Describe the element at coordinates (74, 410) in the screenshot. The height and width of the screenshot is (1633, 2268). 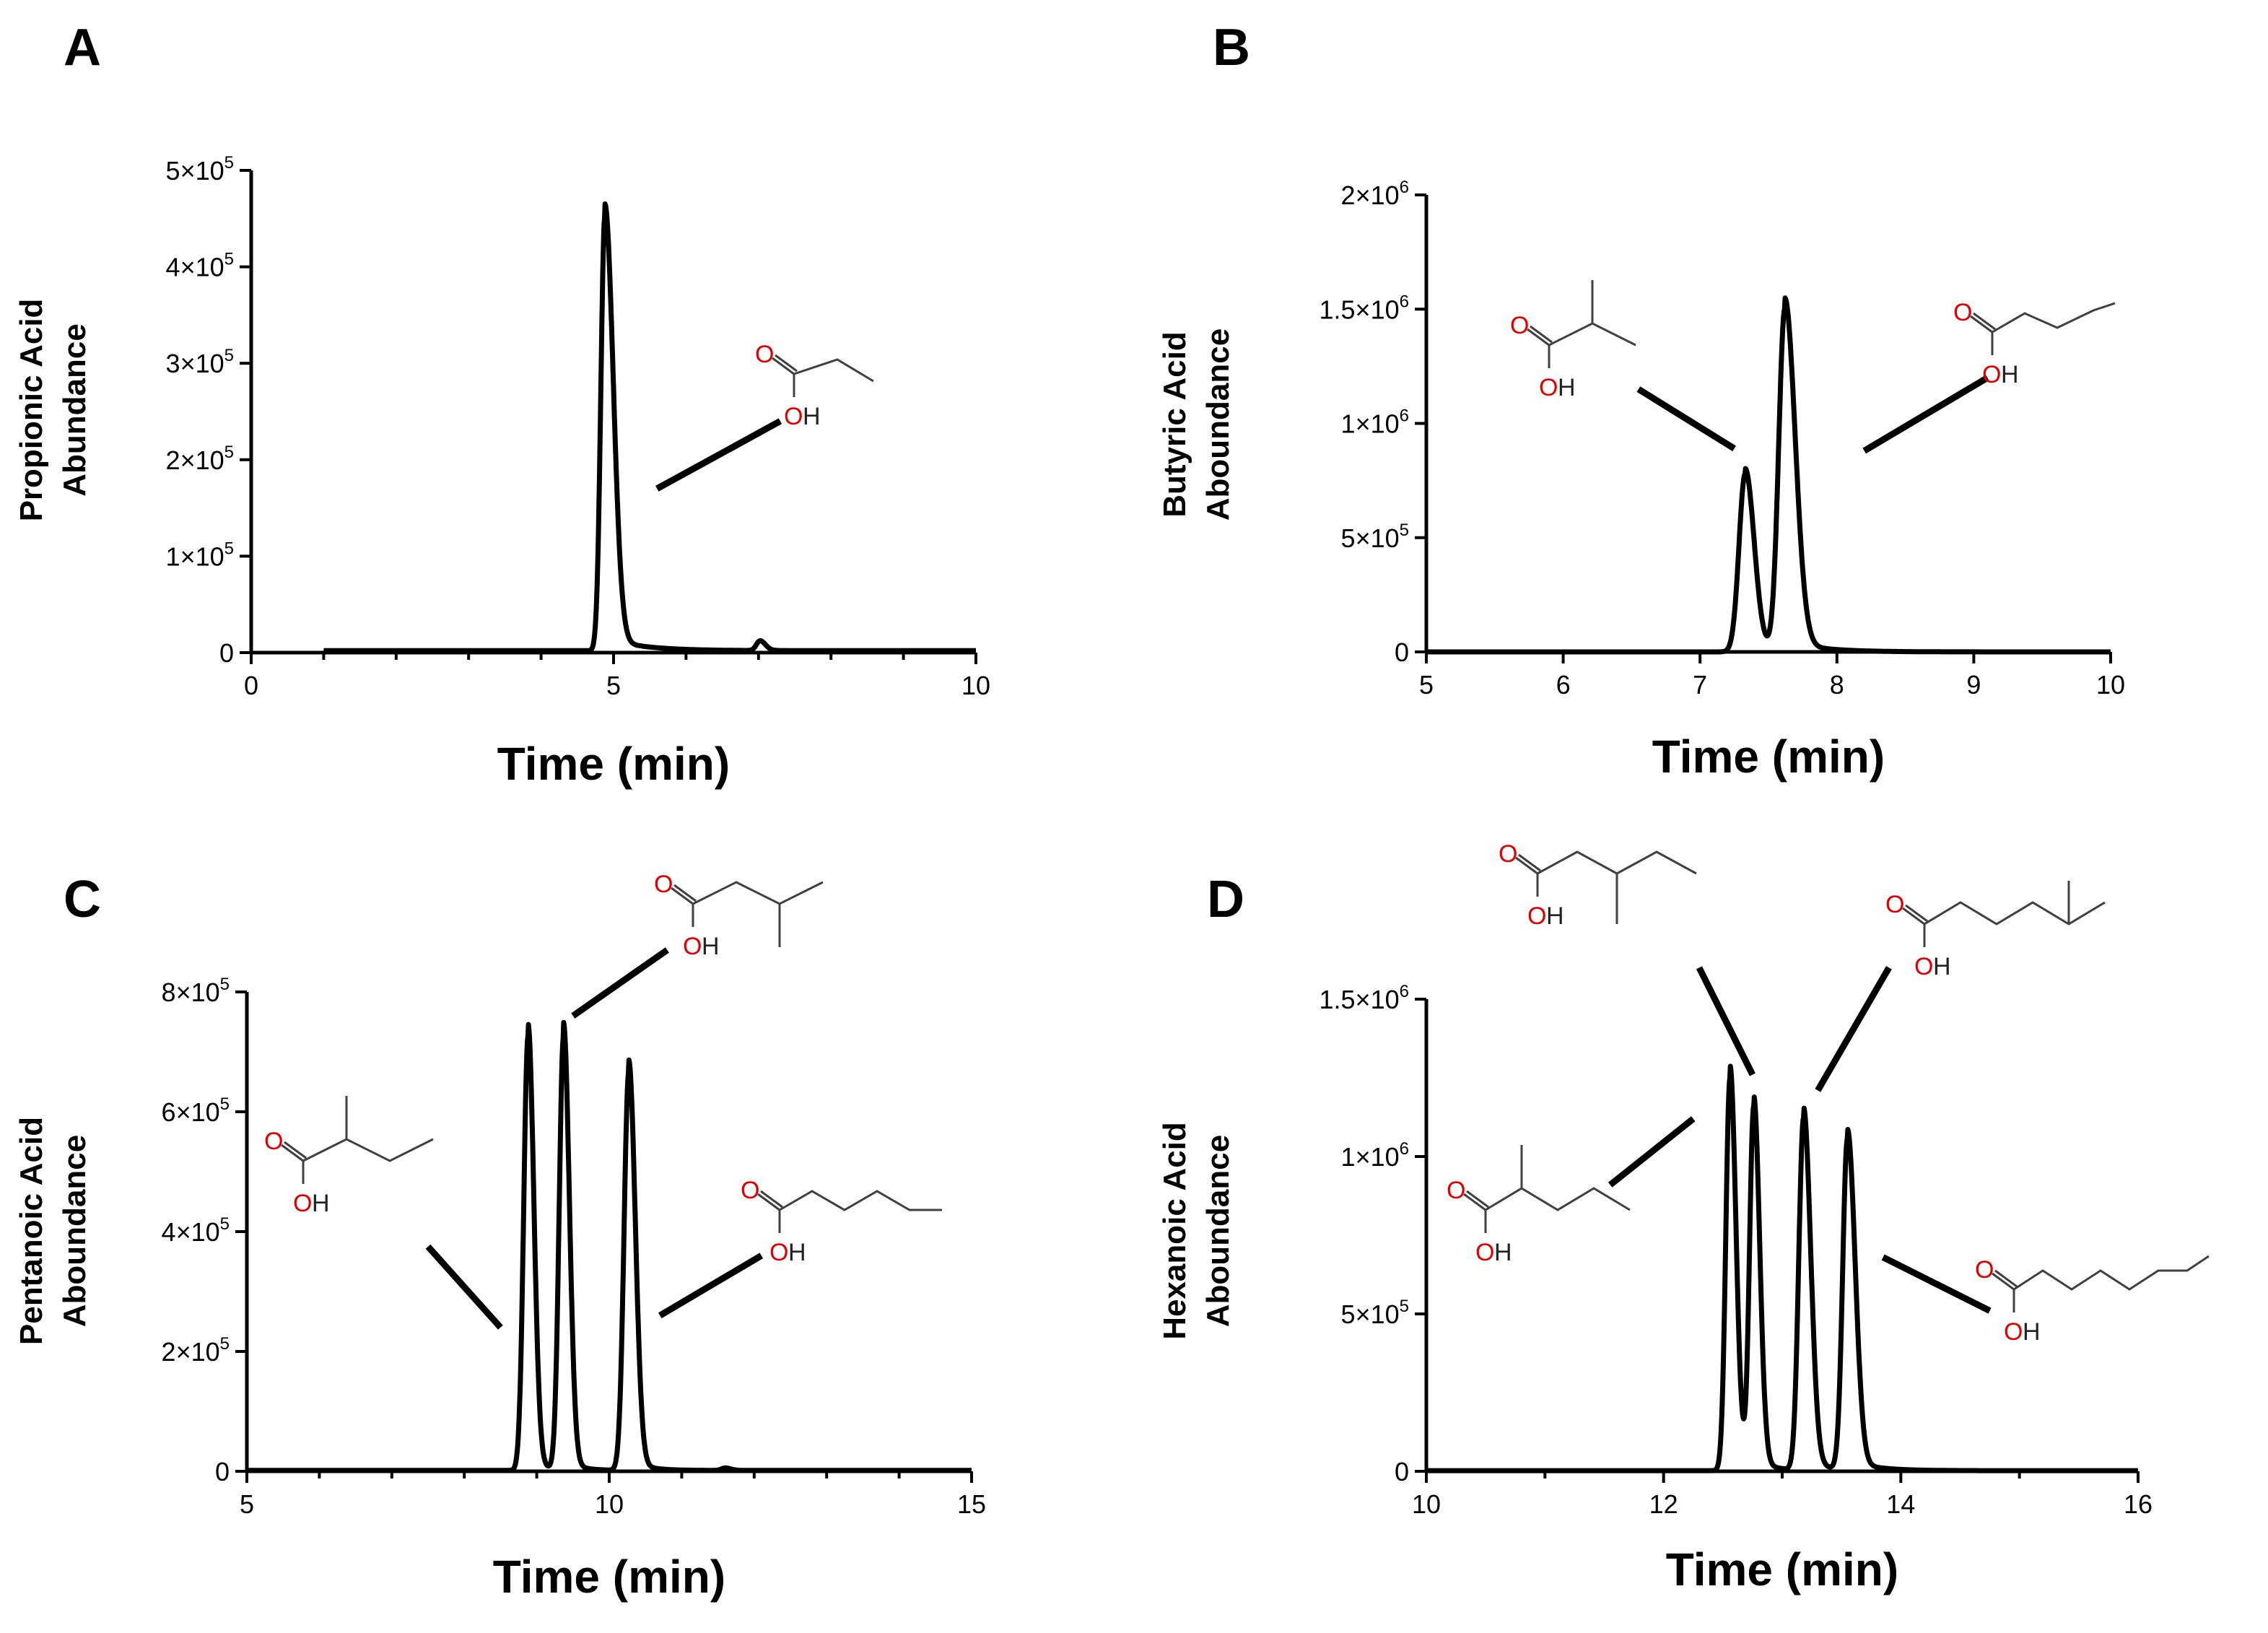
I see `y-axis-label: Abundance` at that location.